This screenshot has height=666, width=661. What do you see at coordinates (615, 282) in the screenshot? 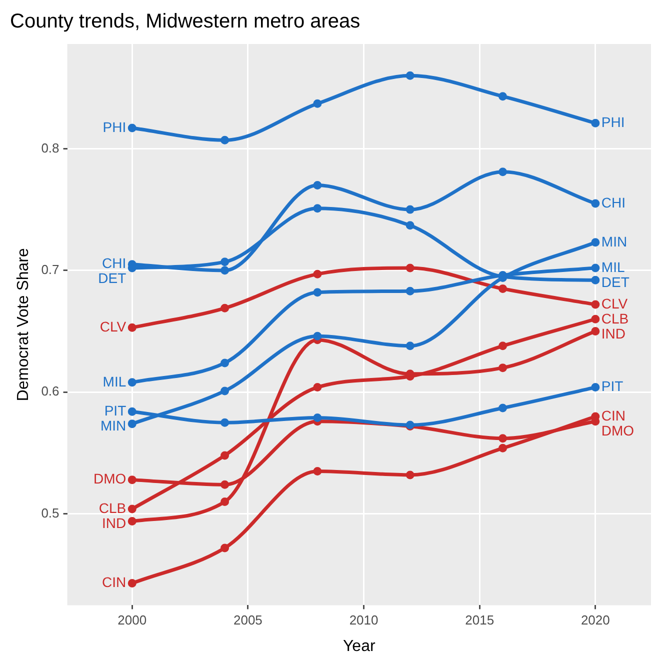
I see `series-label: DET` at bounding box center [615, 282].